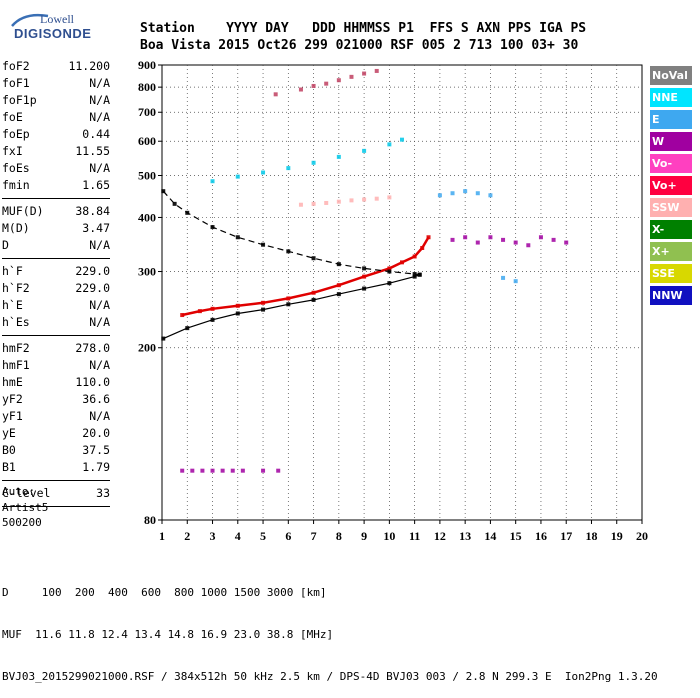 The width and height of the screenshot is (700, 698). What do you see at coordinates (96, 399) in the screenshot?
I see `param-value: 36.6` at bounding box center [96, 399].